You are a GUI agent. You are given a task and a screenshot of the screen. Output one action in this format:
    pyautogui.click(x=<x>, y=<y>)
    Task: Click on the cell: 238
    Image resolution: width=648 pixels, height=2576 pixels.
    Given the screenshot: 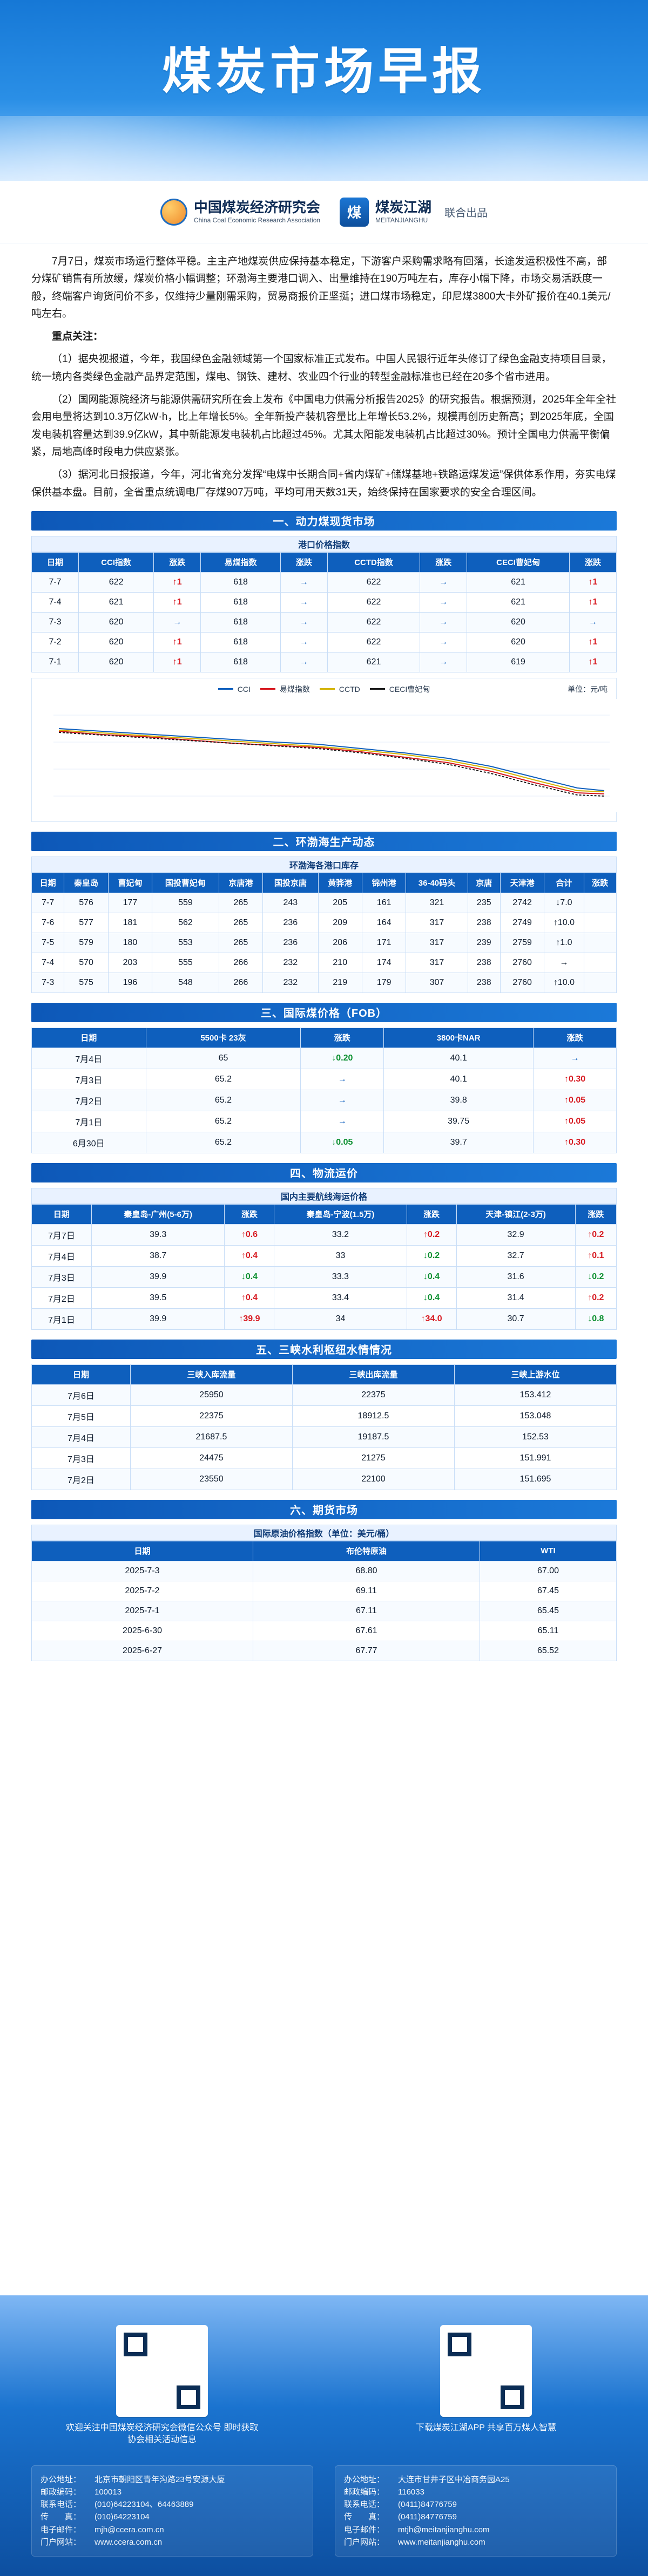 What is the action you would take?
    pyautogui.click(x=484, y=922)
    